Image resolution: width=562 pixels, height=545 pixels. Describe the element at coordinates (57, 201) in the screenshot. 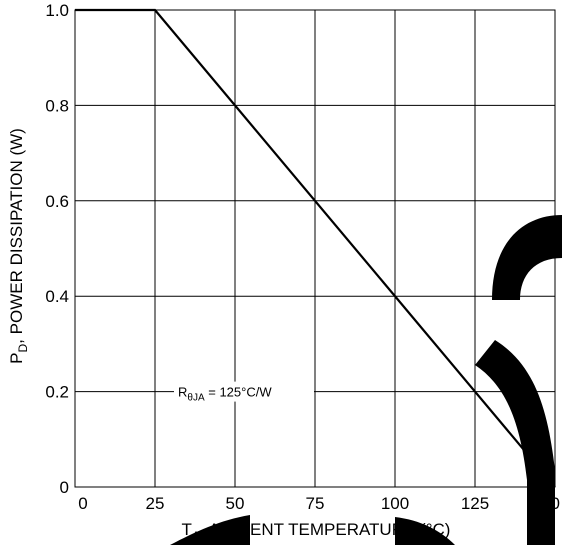

I see `y-tick-label-3: 0.6` at that location.